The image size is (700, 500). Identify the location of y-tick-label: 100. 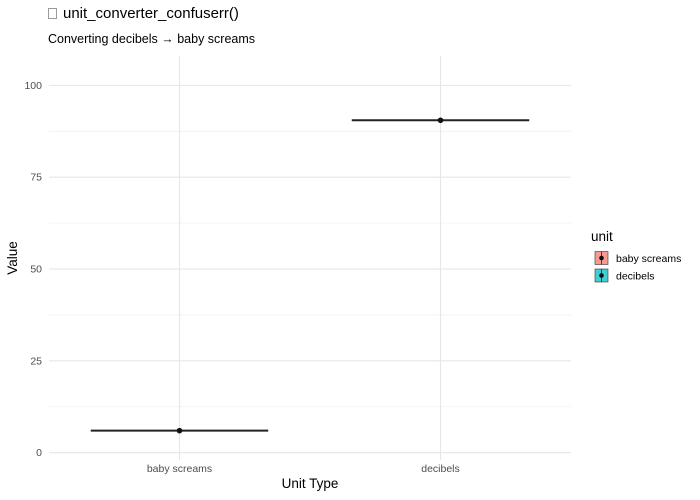
(33, 86).